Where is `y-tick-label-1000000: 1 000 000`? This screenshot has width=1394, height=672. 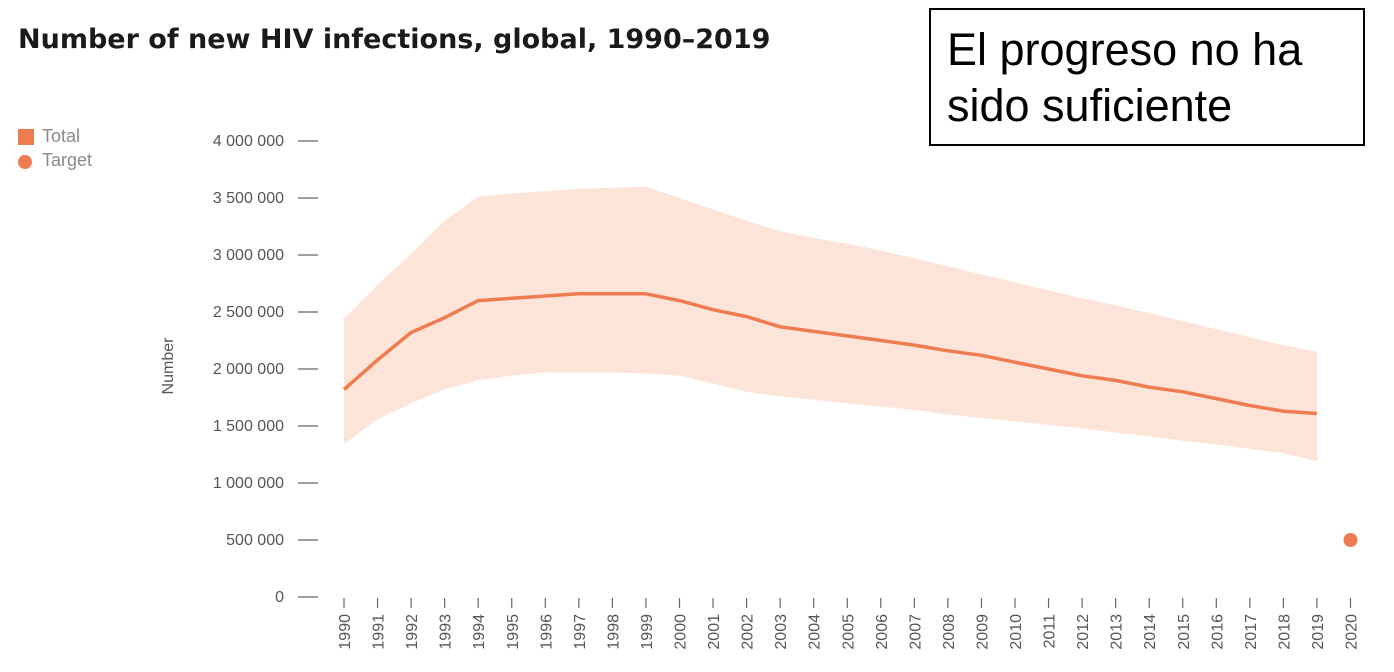
y-tick-label-1000000: 1 000 000 is located at coordinates (248, 483).